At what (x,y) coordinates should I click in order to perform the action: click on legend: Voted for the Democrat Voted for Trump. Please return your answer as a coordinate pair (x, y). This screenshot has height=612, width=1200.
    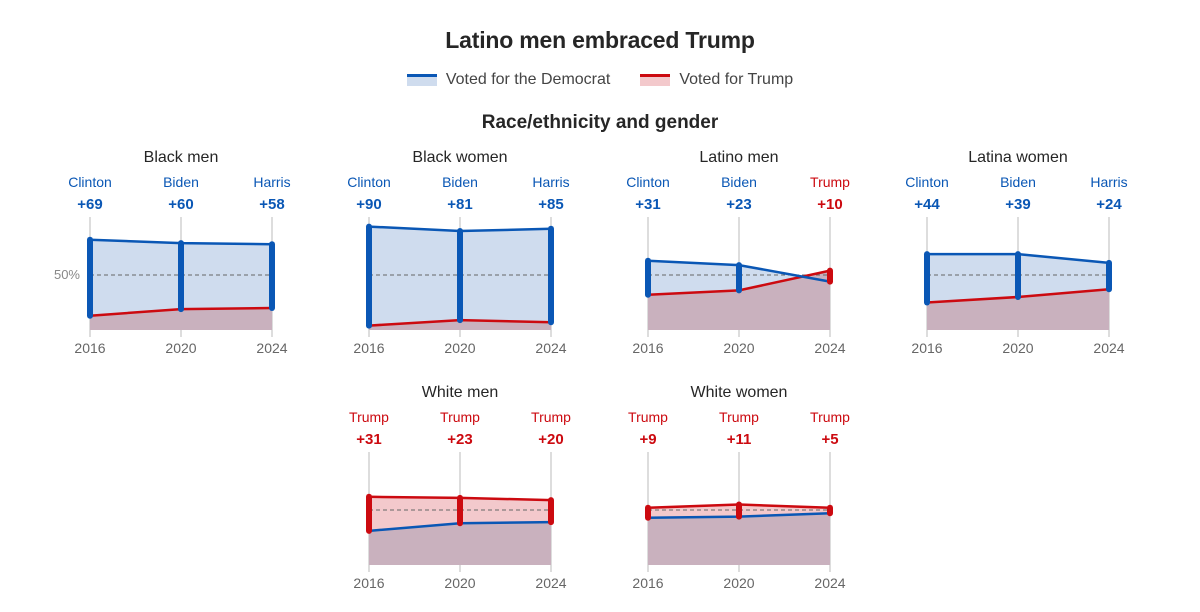
    Looking at the image, I should click on (600, 80).